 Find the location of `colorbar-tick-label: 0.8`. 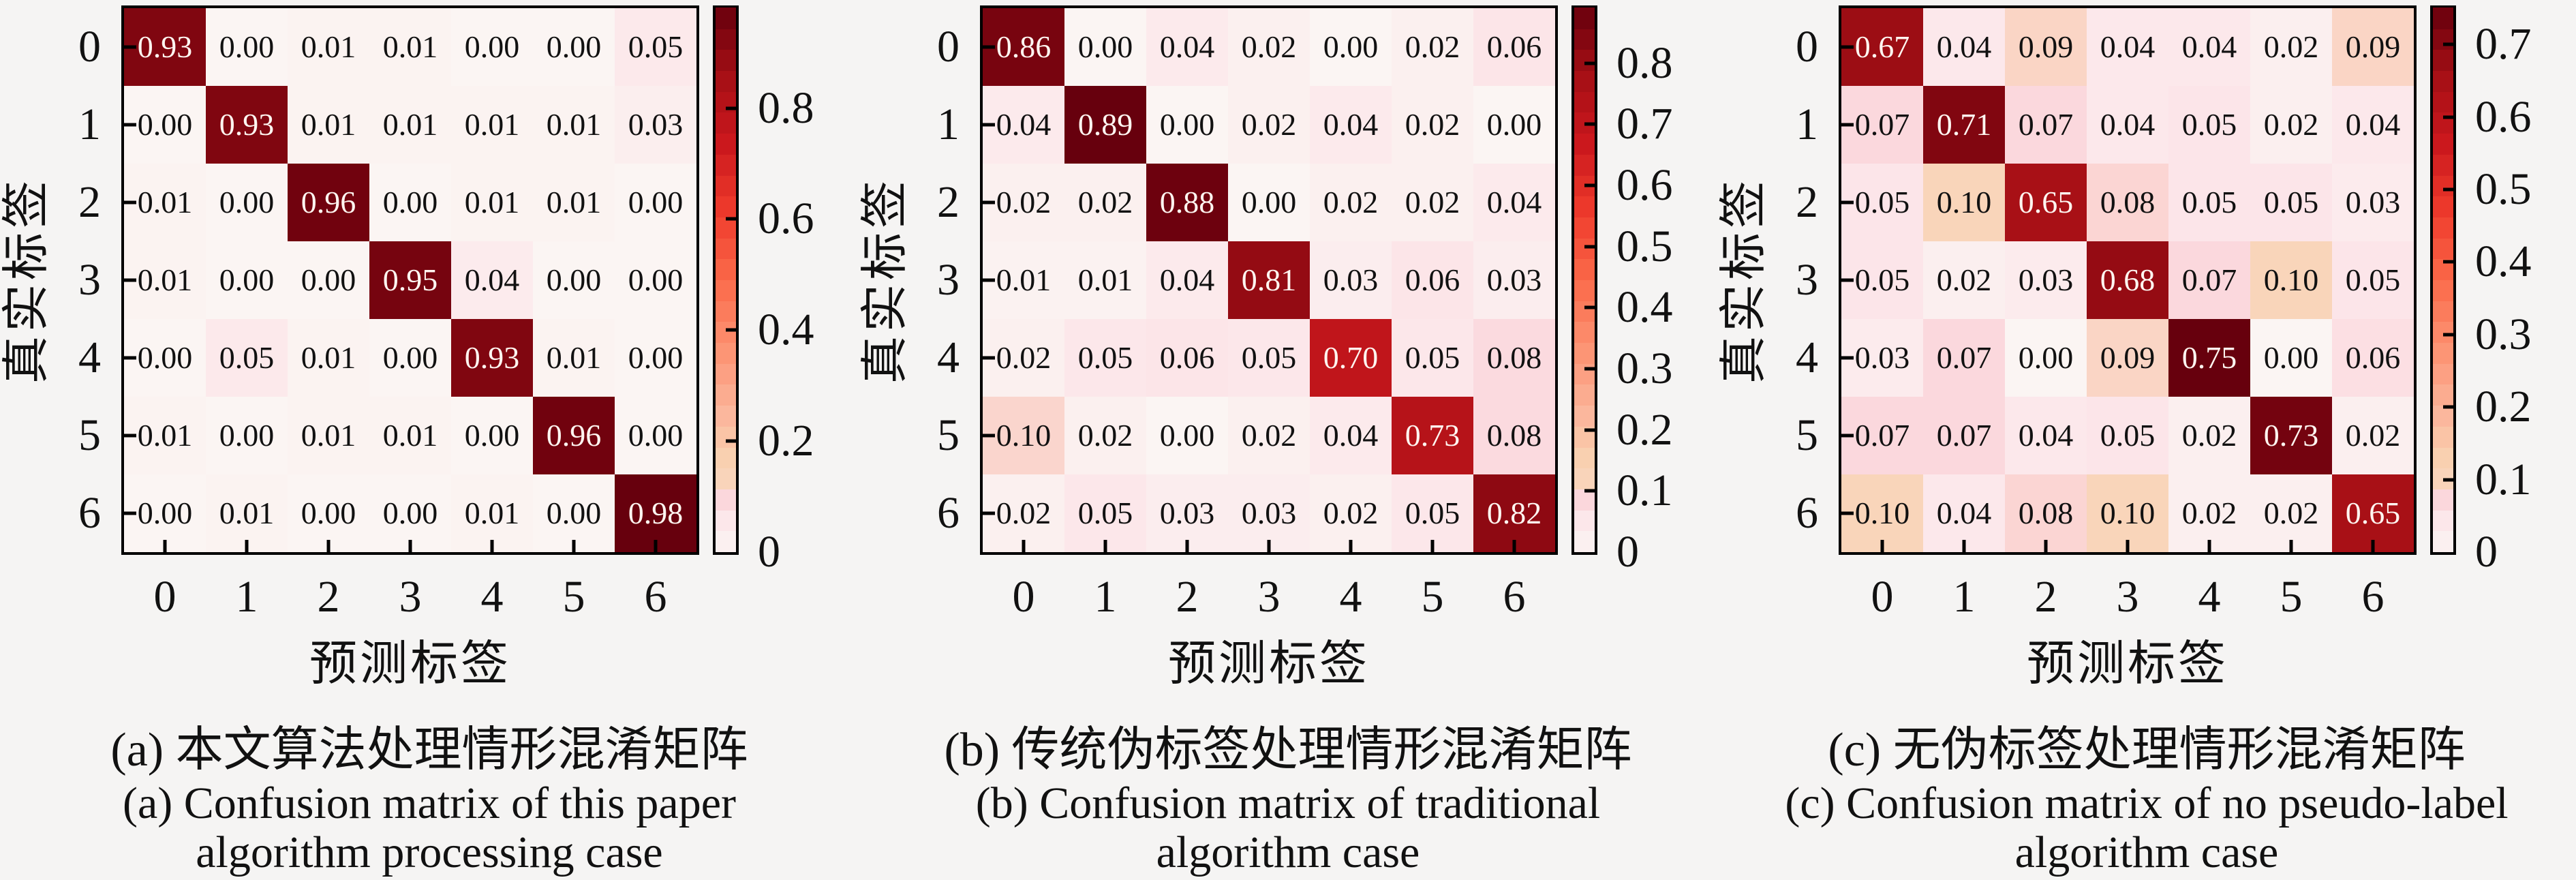

colorbar-tick-label: 0.8 is located at coordinates (1644, 62).